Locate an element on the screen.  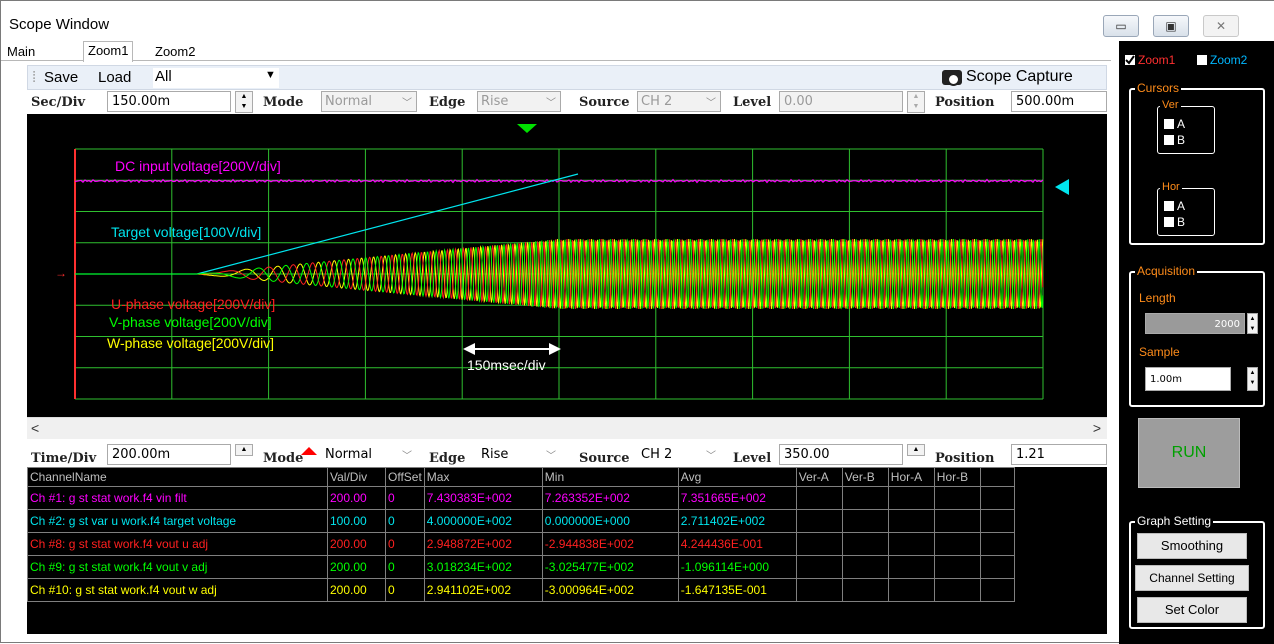
source-select: CH 2 ﹀ is located at coordinates (679, 101).